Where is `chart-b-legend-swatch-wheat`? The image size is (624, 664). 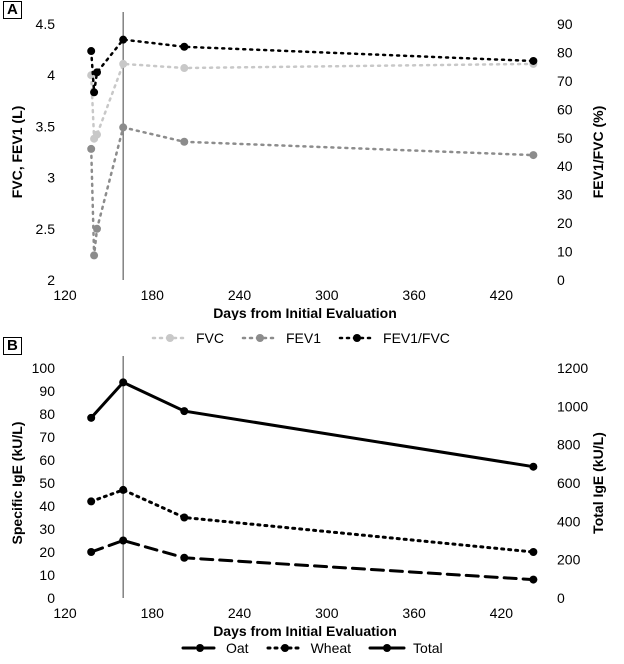
chart-b-legend-swatch-wheat is located at coordinates (285, 648).